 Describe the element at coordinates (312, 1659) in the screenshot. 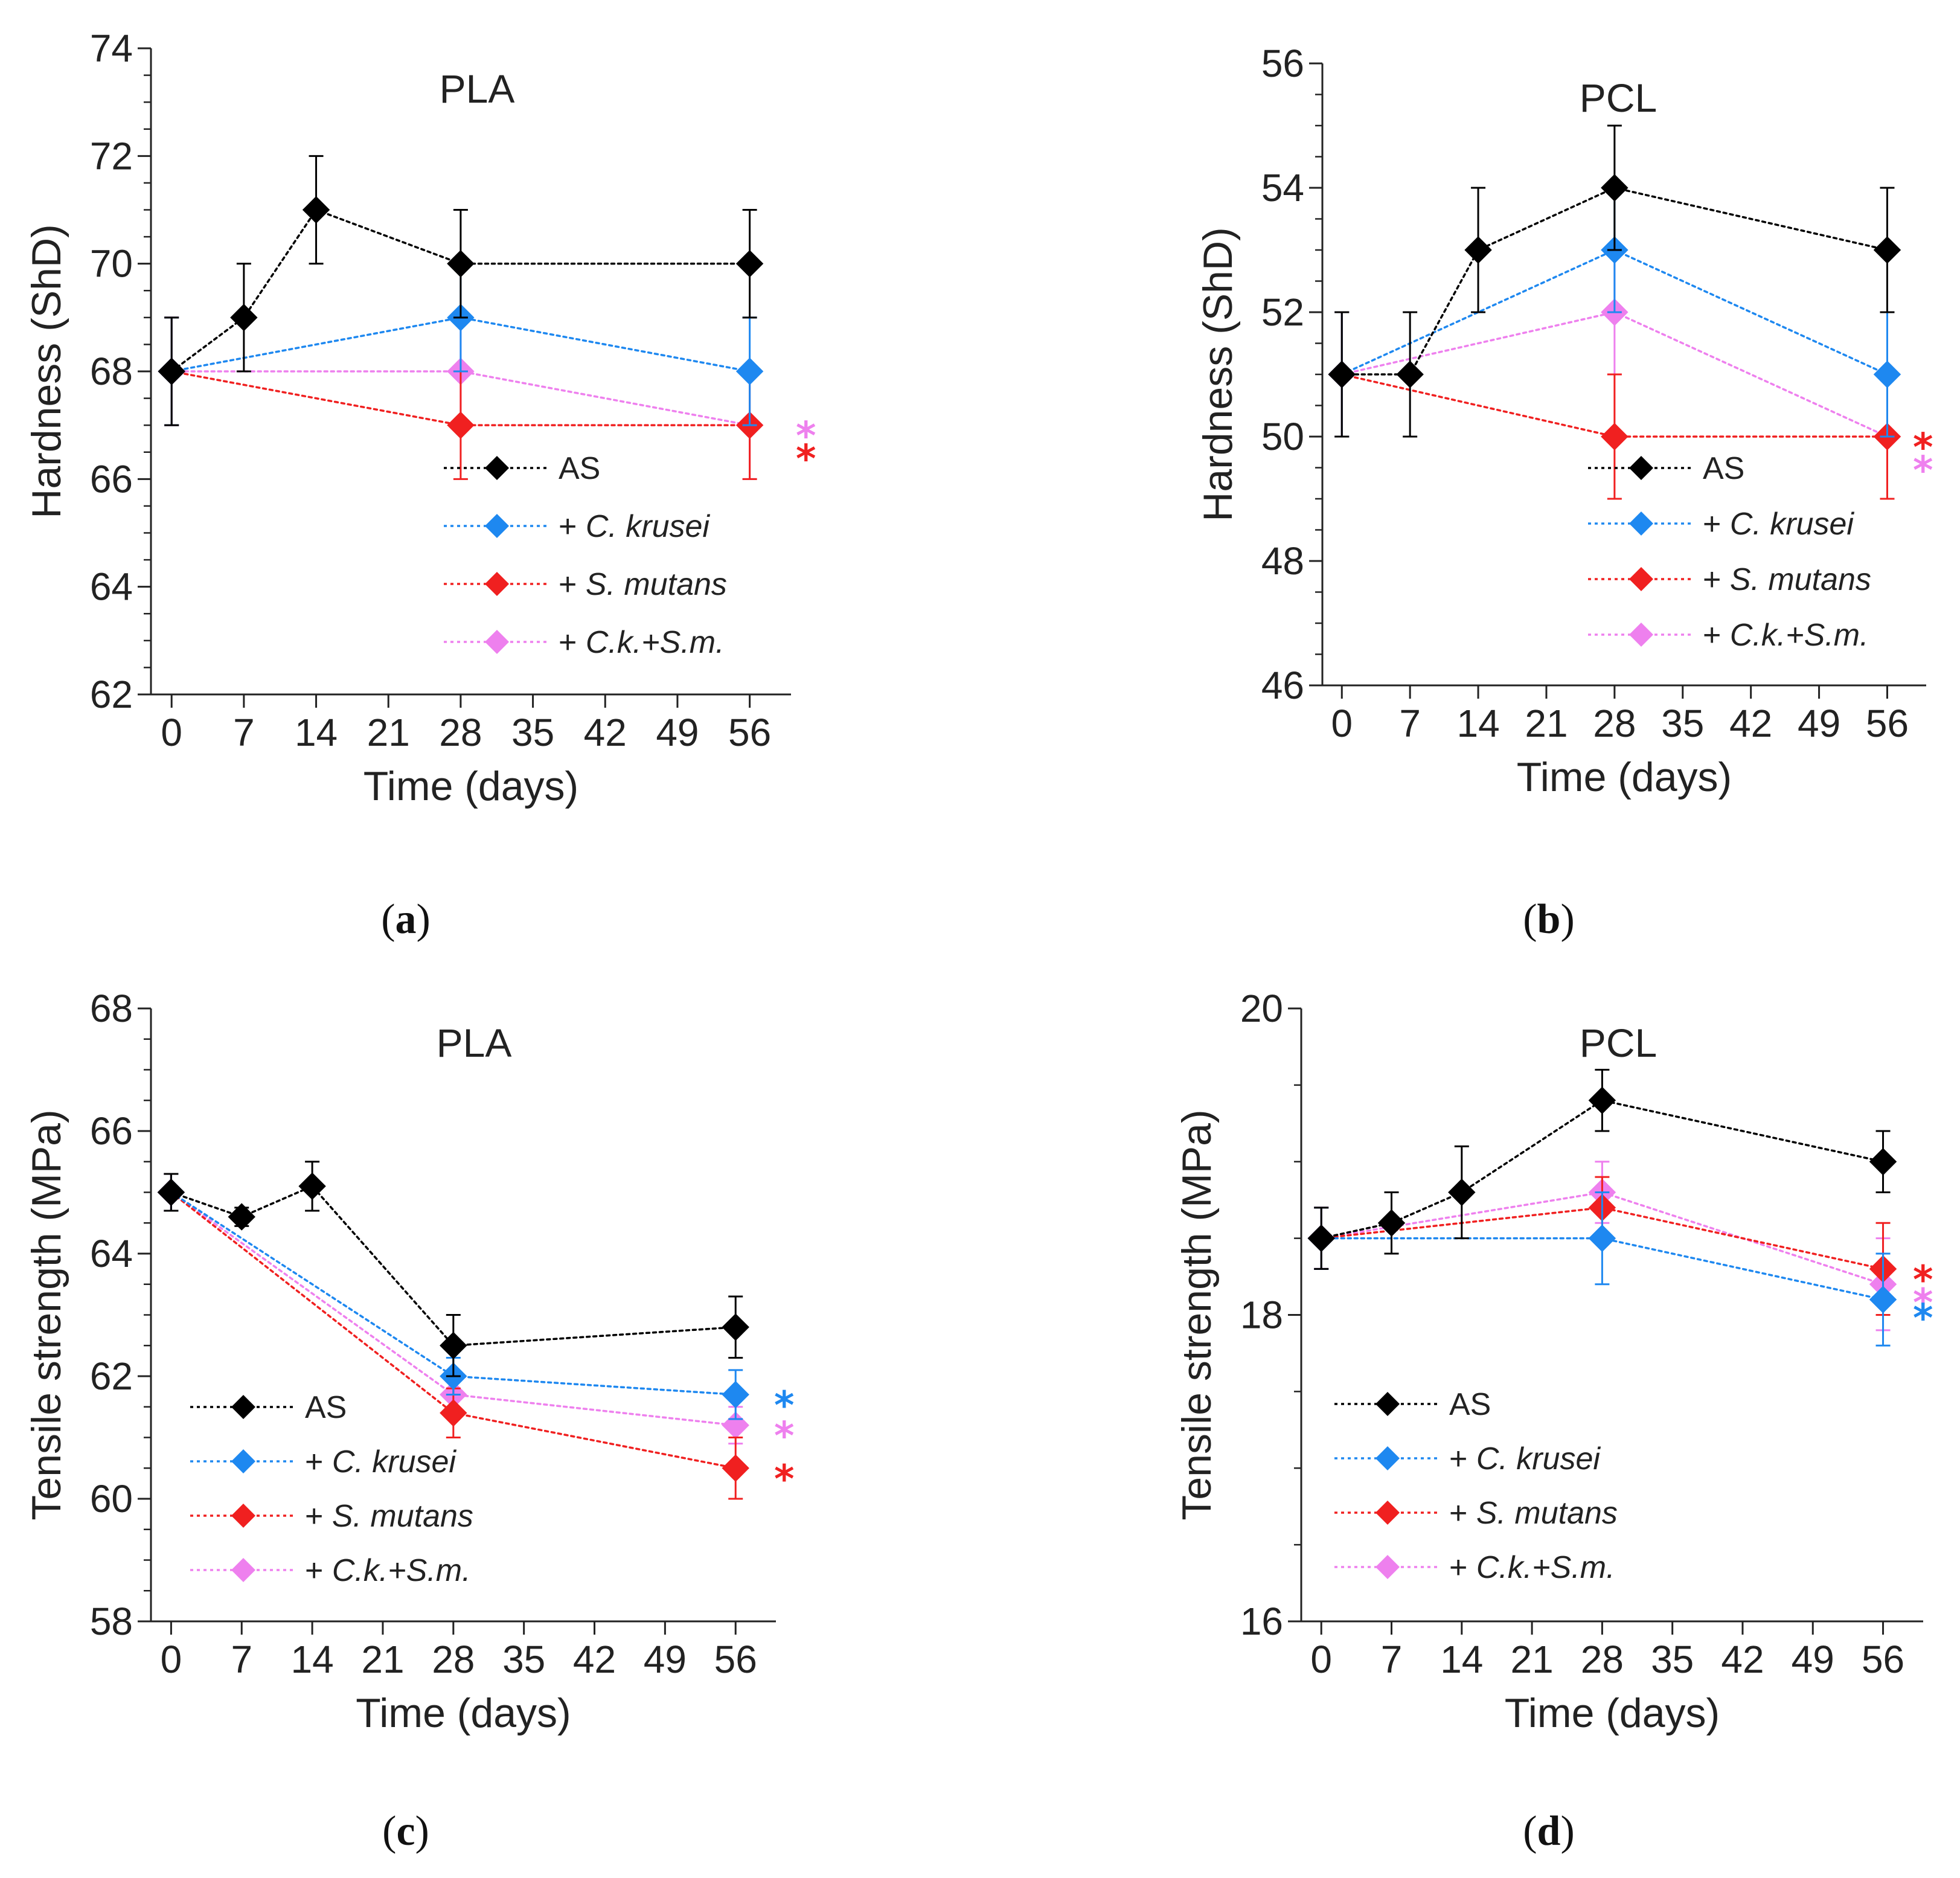

I see `x-tick-label: 14` at that location.